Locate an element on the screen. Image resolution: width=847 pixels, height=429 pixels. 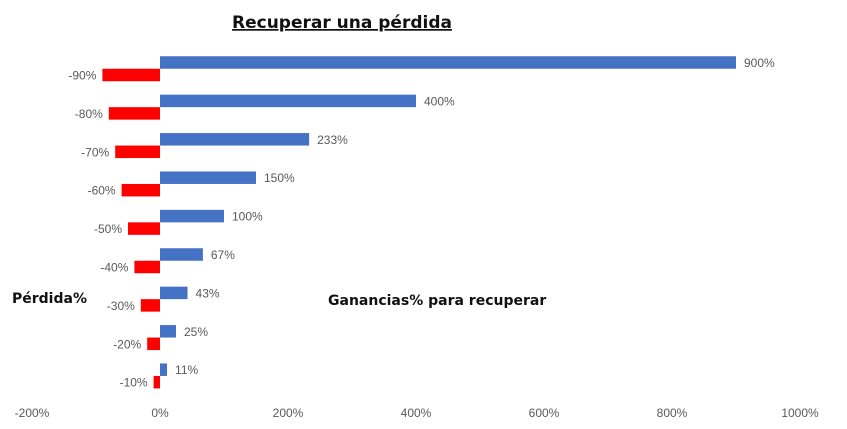
x-tick-label: 400% is located at coordinates (416, 413).